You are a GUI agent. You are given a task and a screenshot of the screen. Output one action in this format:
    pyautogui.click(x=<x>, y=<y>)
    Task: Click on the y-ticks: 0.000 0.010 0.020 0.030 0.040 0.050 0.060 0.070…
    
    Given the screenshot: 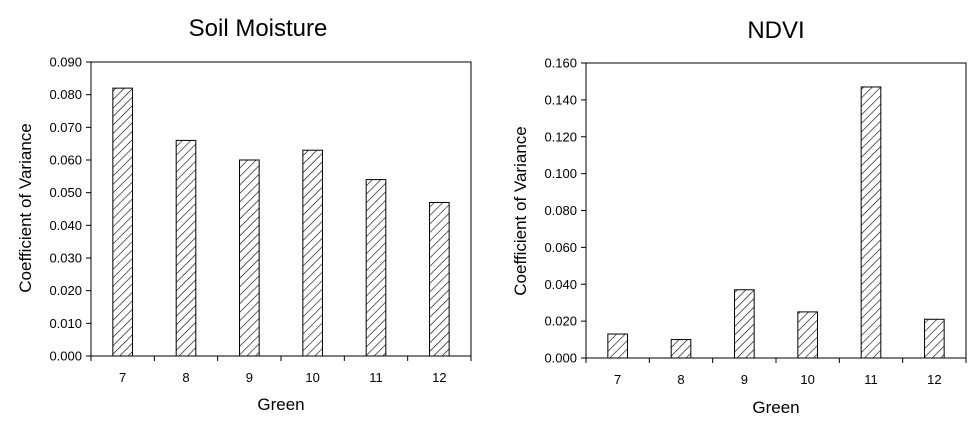 What is the action you would take?
    pyautogui.click(x=70, y=209)
    